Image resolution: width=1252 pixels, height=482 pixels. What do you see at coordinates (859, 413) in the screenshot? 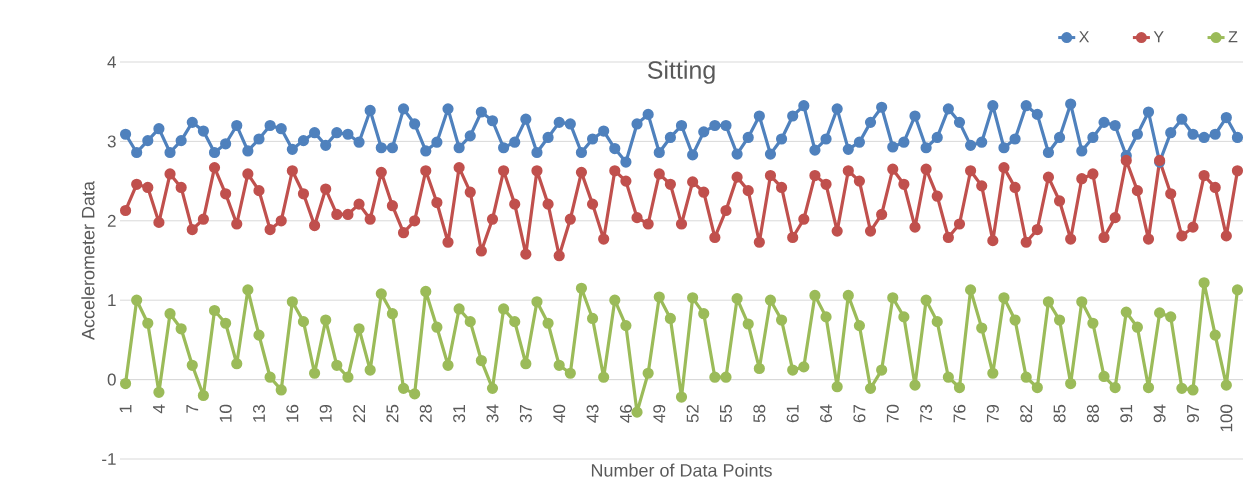
I see `x-tick-label: 67` at bounding box center [859, 413].